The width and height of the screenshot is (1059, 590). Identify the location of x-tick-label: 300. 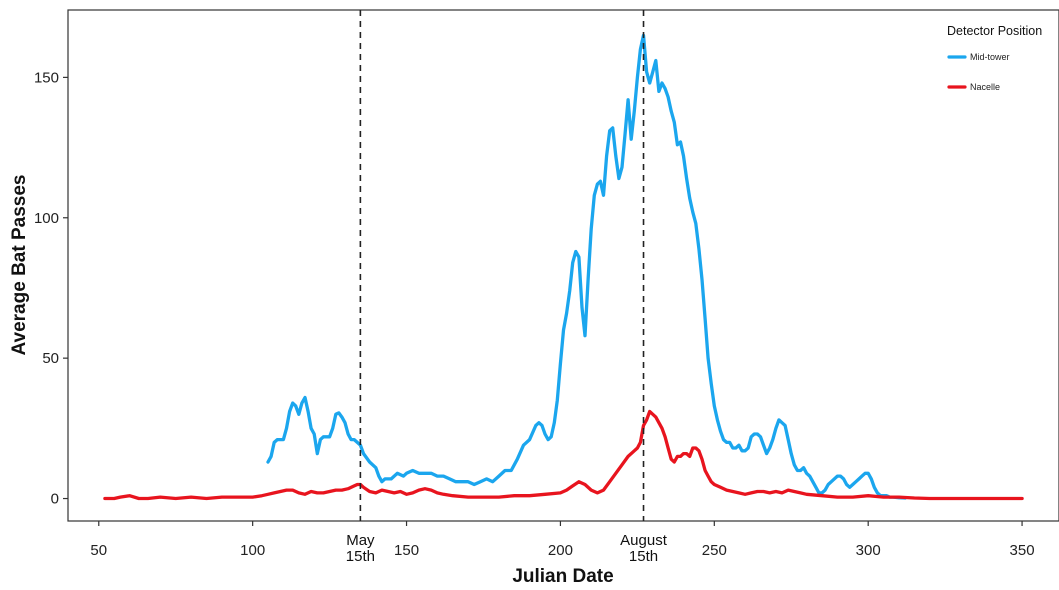
(868, 550).